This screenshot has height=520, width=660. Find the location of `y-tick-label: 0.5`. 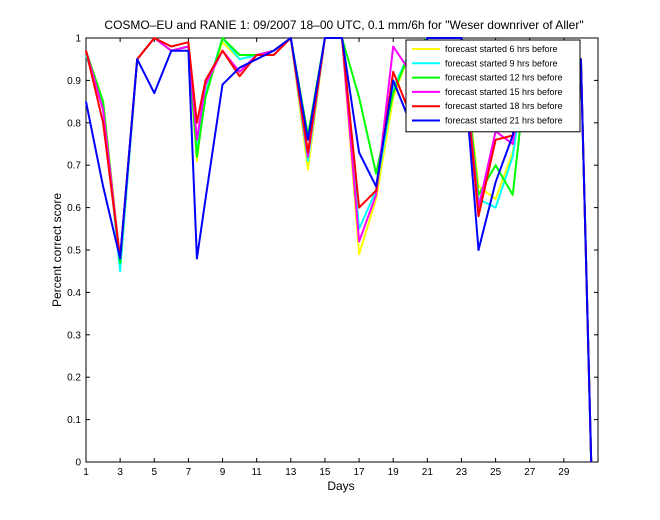

y-tick-label: 0.5 is located at coordinates (74, 251).